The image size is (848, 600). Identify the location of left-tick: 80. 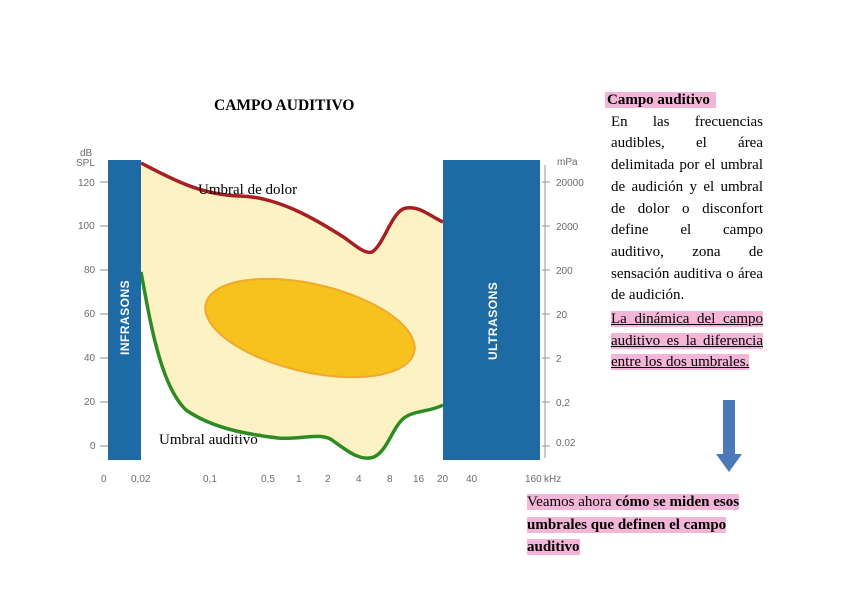
(90, 270).